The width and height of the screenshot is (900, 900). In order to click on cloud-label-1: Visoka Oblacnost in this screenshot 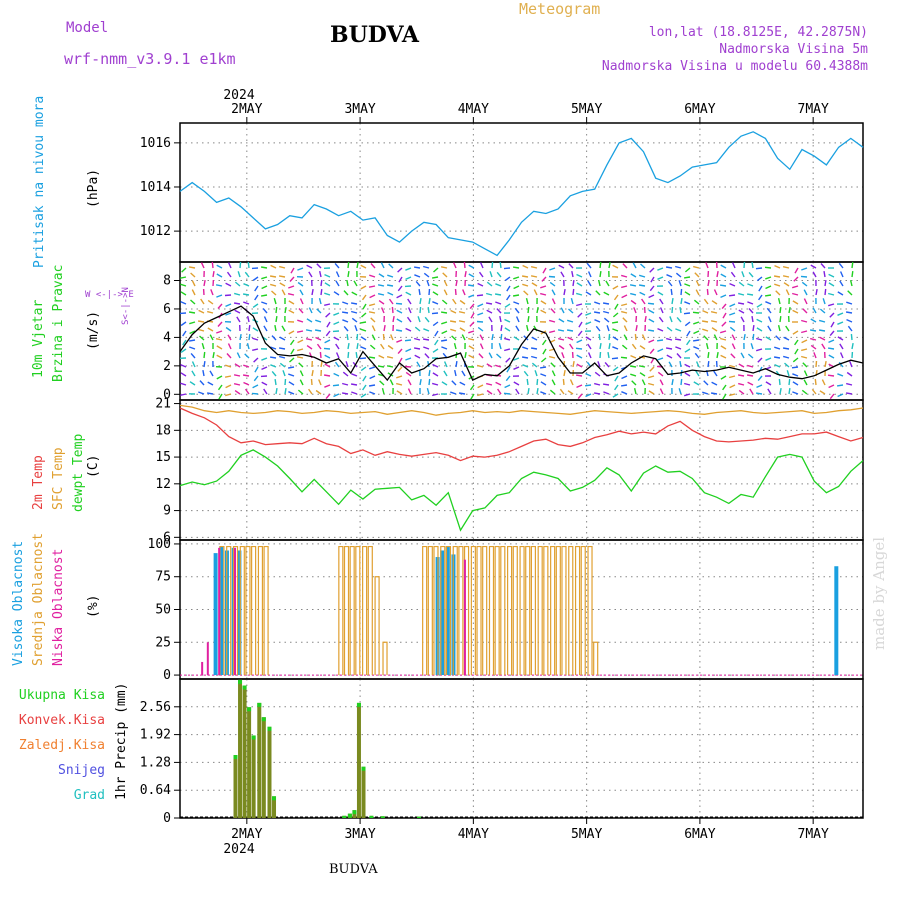, I will do `click(18, 603)`.